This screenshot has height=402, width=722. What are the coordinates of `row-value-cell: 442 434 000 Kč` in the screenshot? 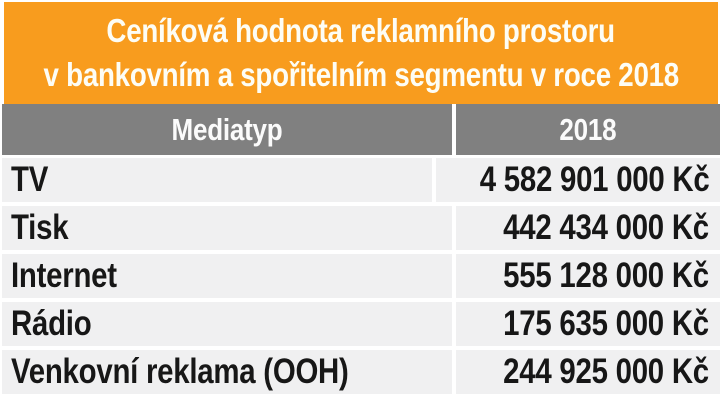 It's located at (588, 228).